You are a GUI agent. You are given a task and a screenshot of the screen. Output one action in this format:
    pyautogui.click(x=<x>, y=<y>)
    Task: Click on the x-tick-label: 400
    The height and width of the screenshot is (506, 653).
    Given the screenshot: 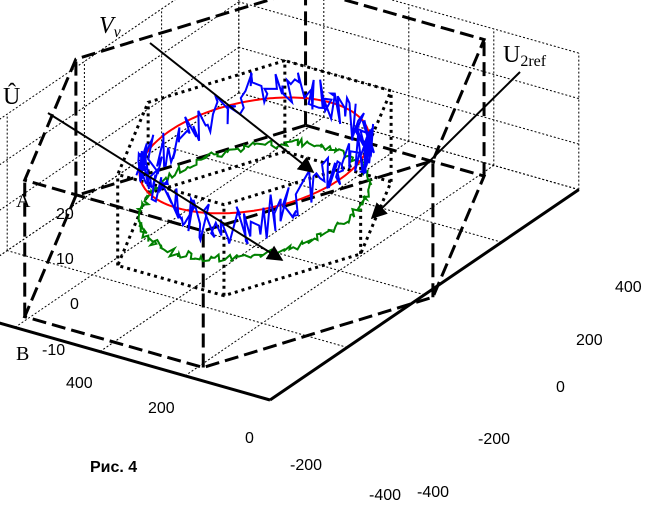 What is the action you would take?
    pyautogui.click(x=79, y=383)
    